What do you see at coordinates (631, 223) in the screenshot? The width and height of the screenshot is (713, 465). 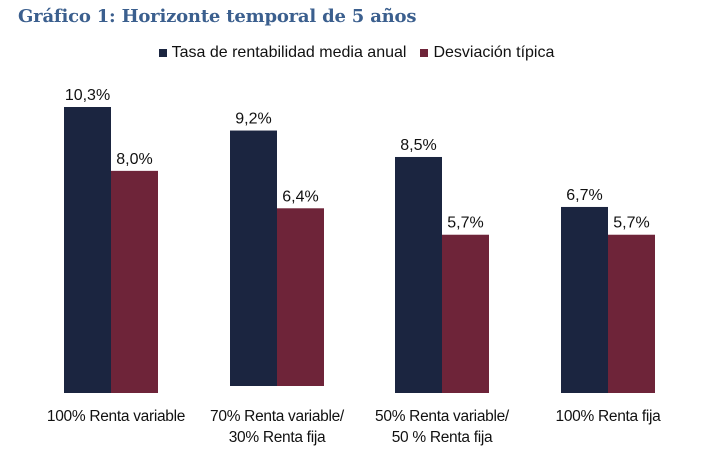 I see `data-label-desviacion-4: 5,7%` at bounding box center [631, 223].